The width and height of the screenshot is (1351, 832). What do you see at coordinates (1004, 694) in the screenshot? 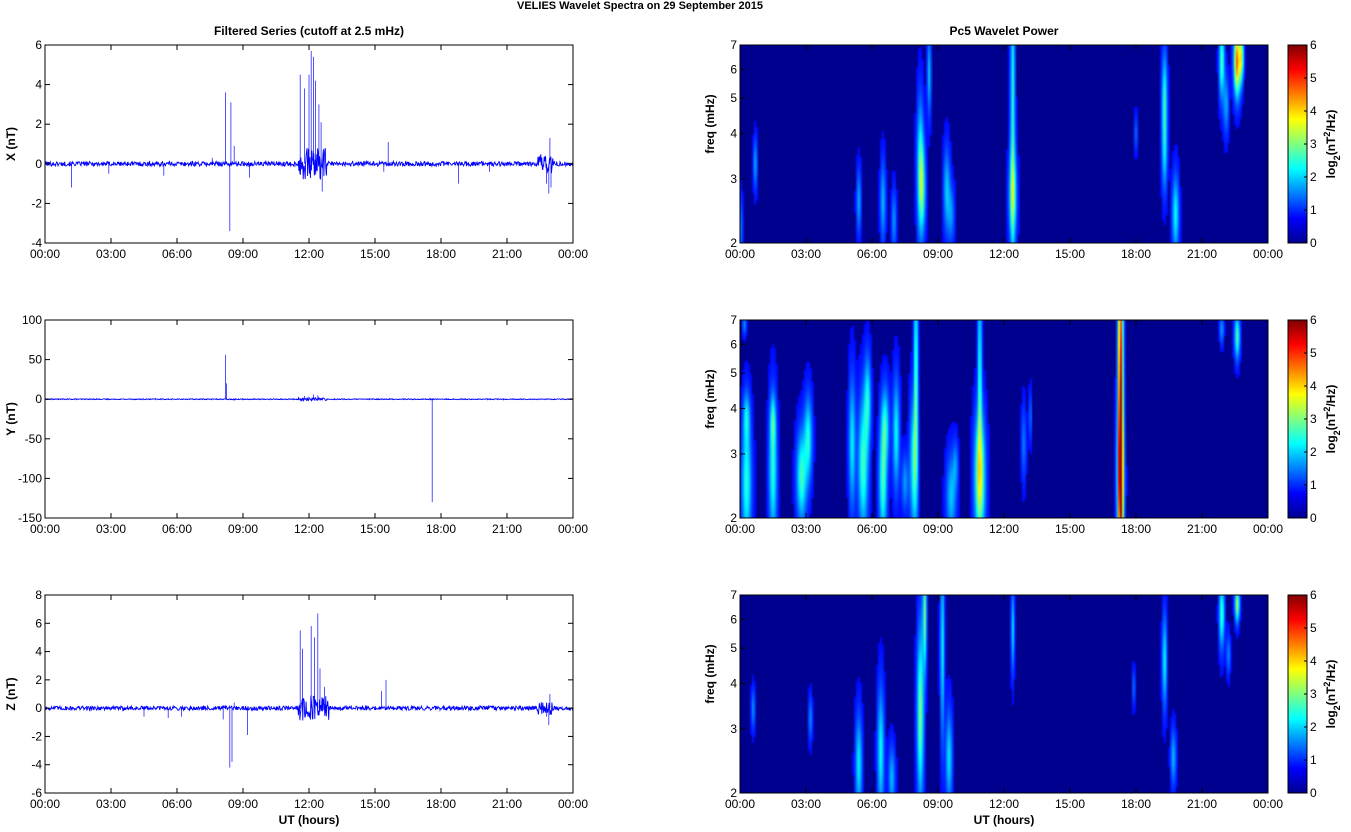
I see `spectrogram-image` at bounding box center [1004, 694].